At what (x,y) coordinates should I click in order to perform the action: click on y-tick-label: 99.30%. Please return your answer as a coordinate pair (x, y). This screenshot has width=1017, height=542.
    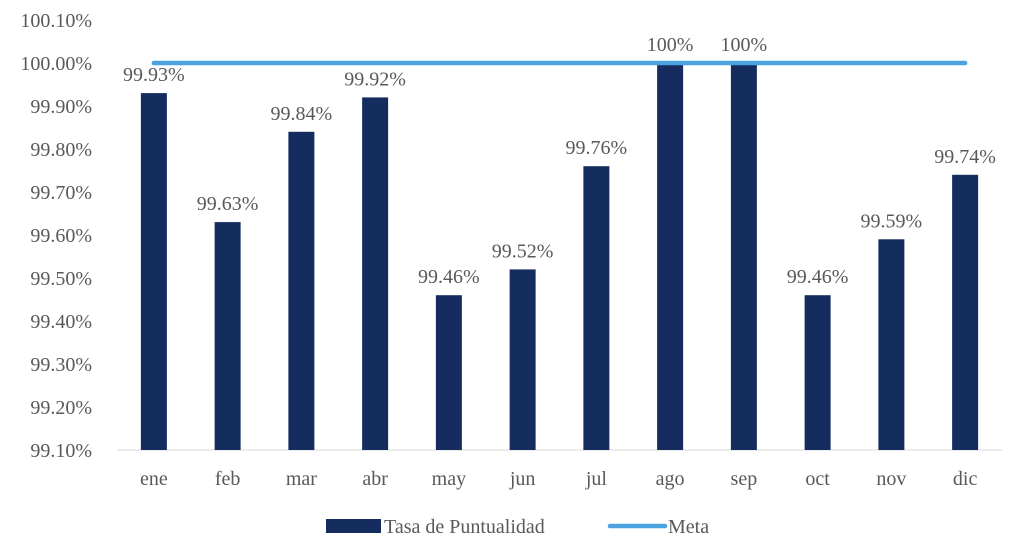
    Looking at the image, I should click on (61, 365).